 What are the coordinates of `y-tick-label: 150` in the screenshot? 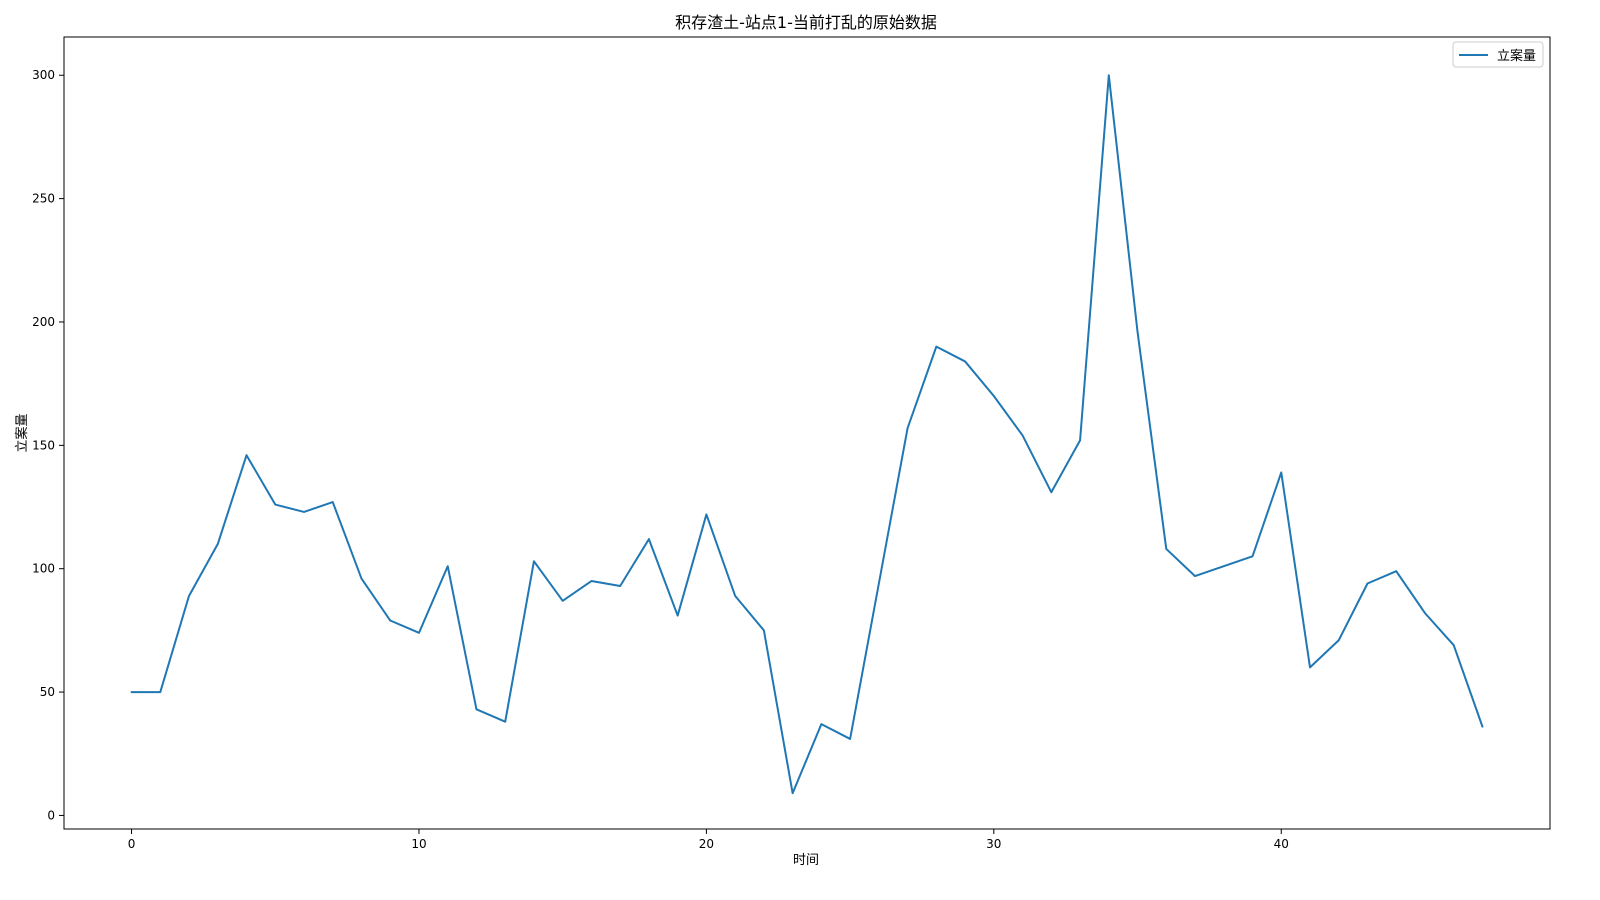 It's located at (43, 445).